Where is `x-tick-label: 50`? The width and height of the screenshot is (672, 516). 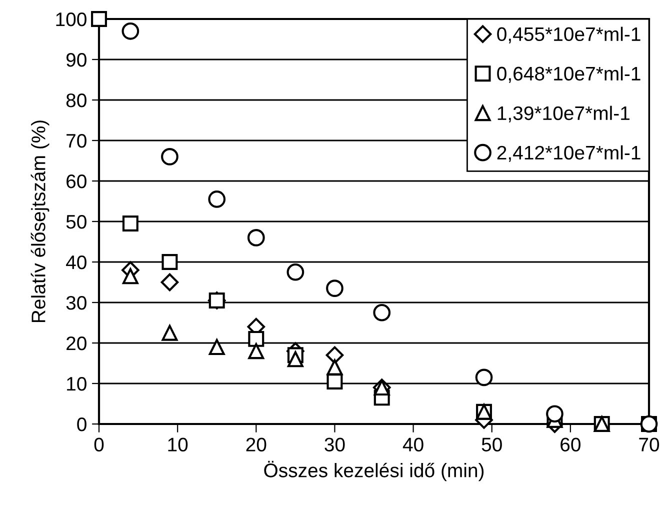
x-tick-label: 50 is located at coordinates (492, 445).